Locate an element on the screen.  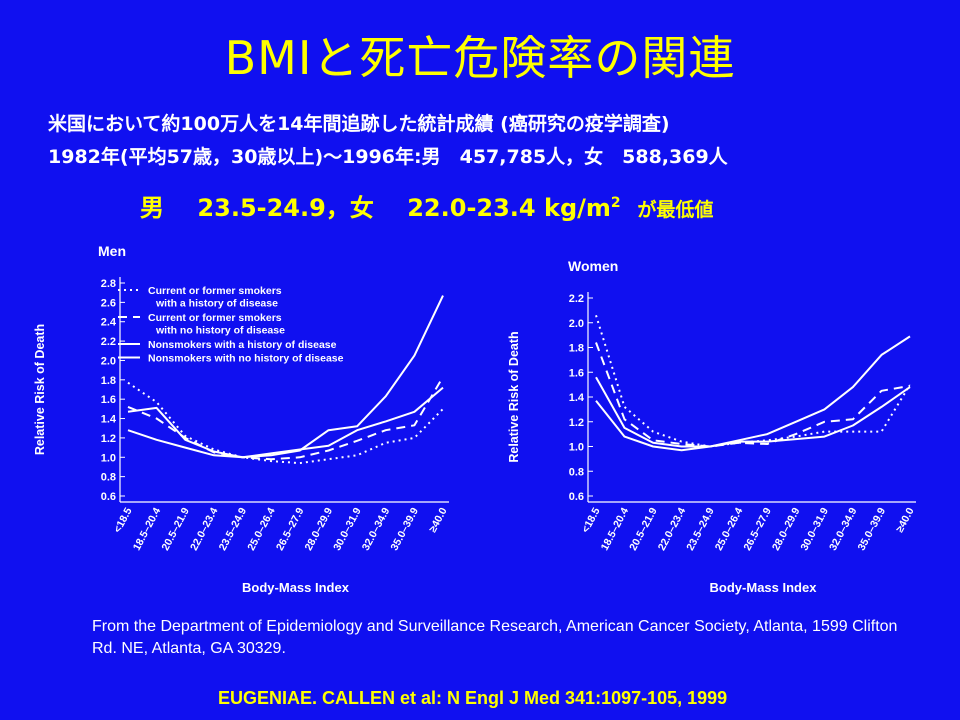
x-tick-label-1: 18.5–20.4 is located at coordinates (615, 529).